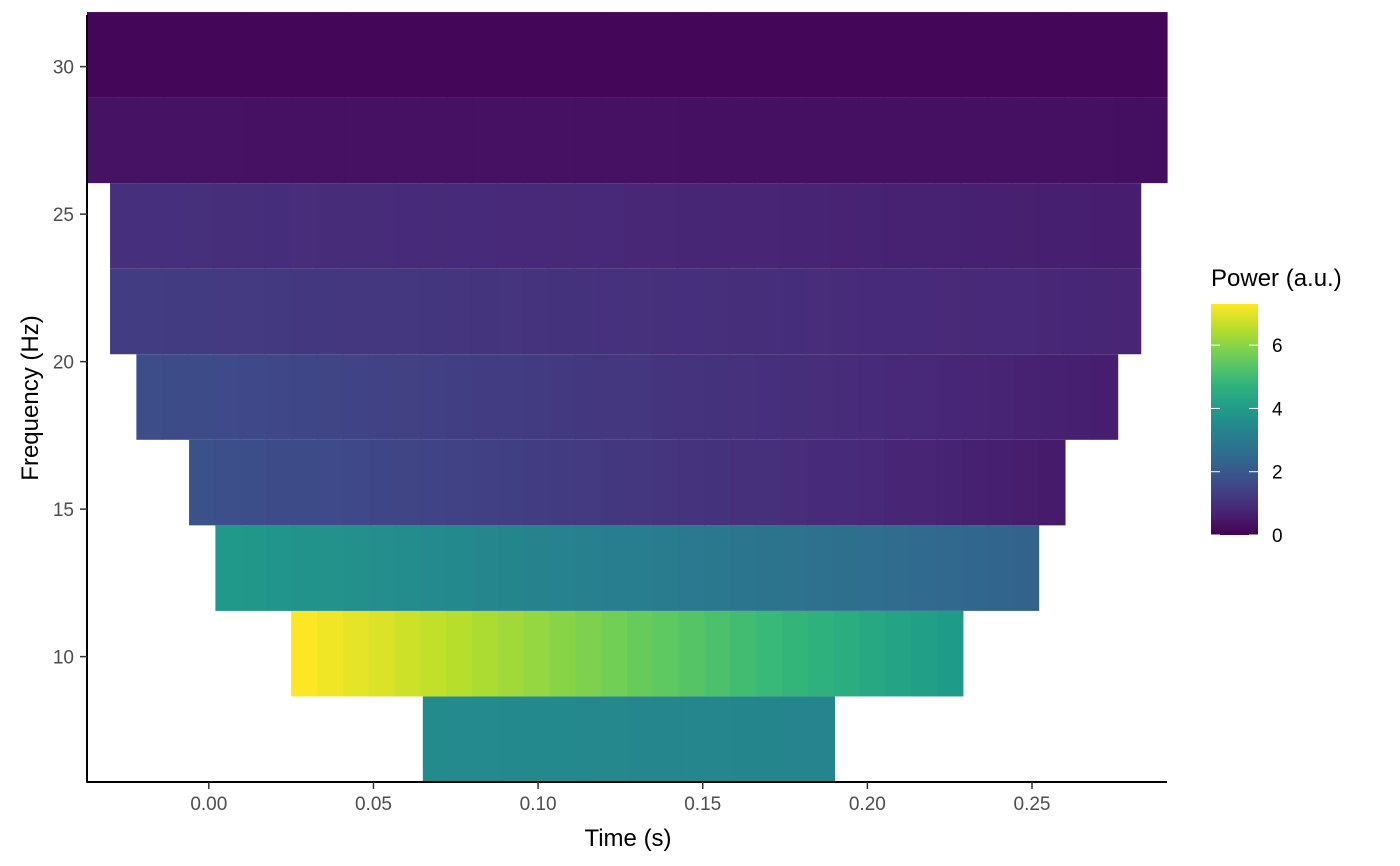 This screenshot has width=1400, height=866. I want to click on y-tick-label: 30, so click(63, 68).